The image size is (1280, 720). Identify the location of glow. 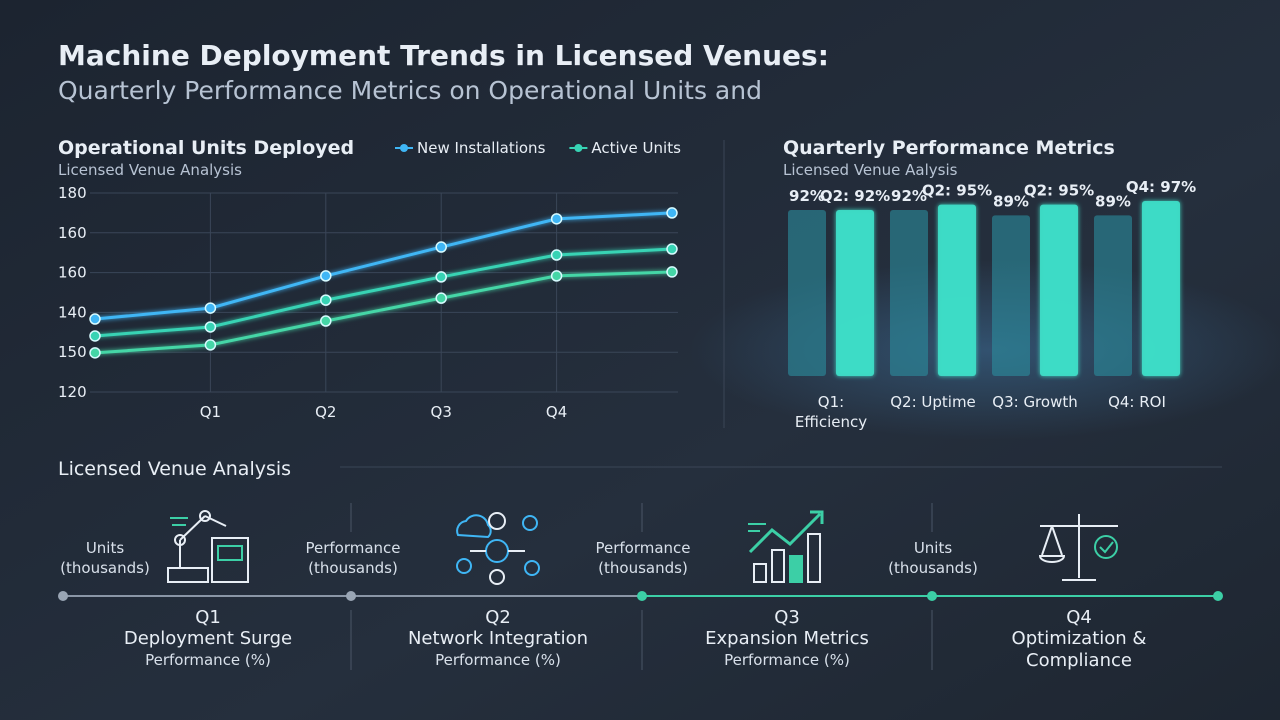
(985, 350).